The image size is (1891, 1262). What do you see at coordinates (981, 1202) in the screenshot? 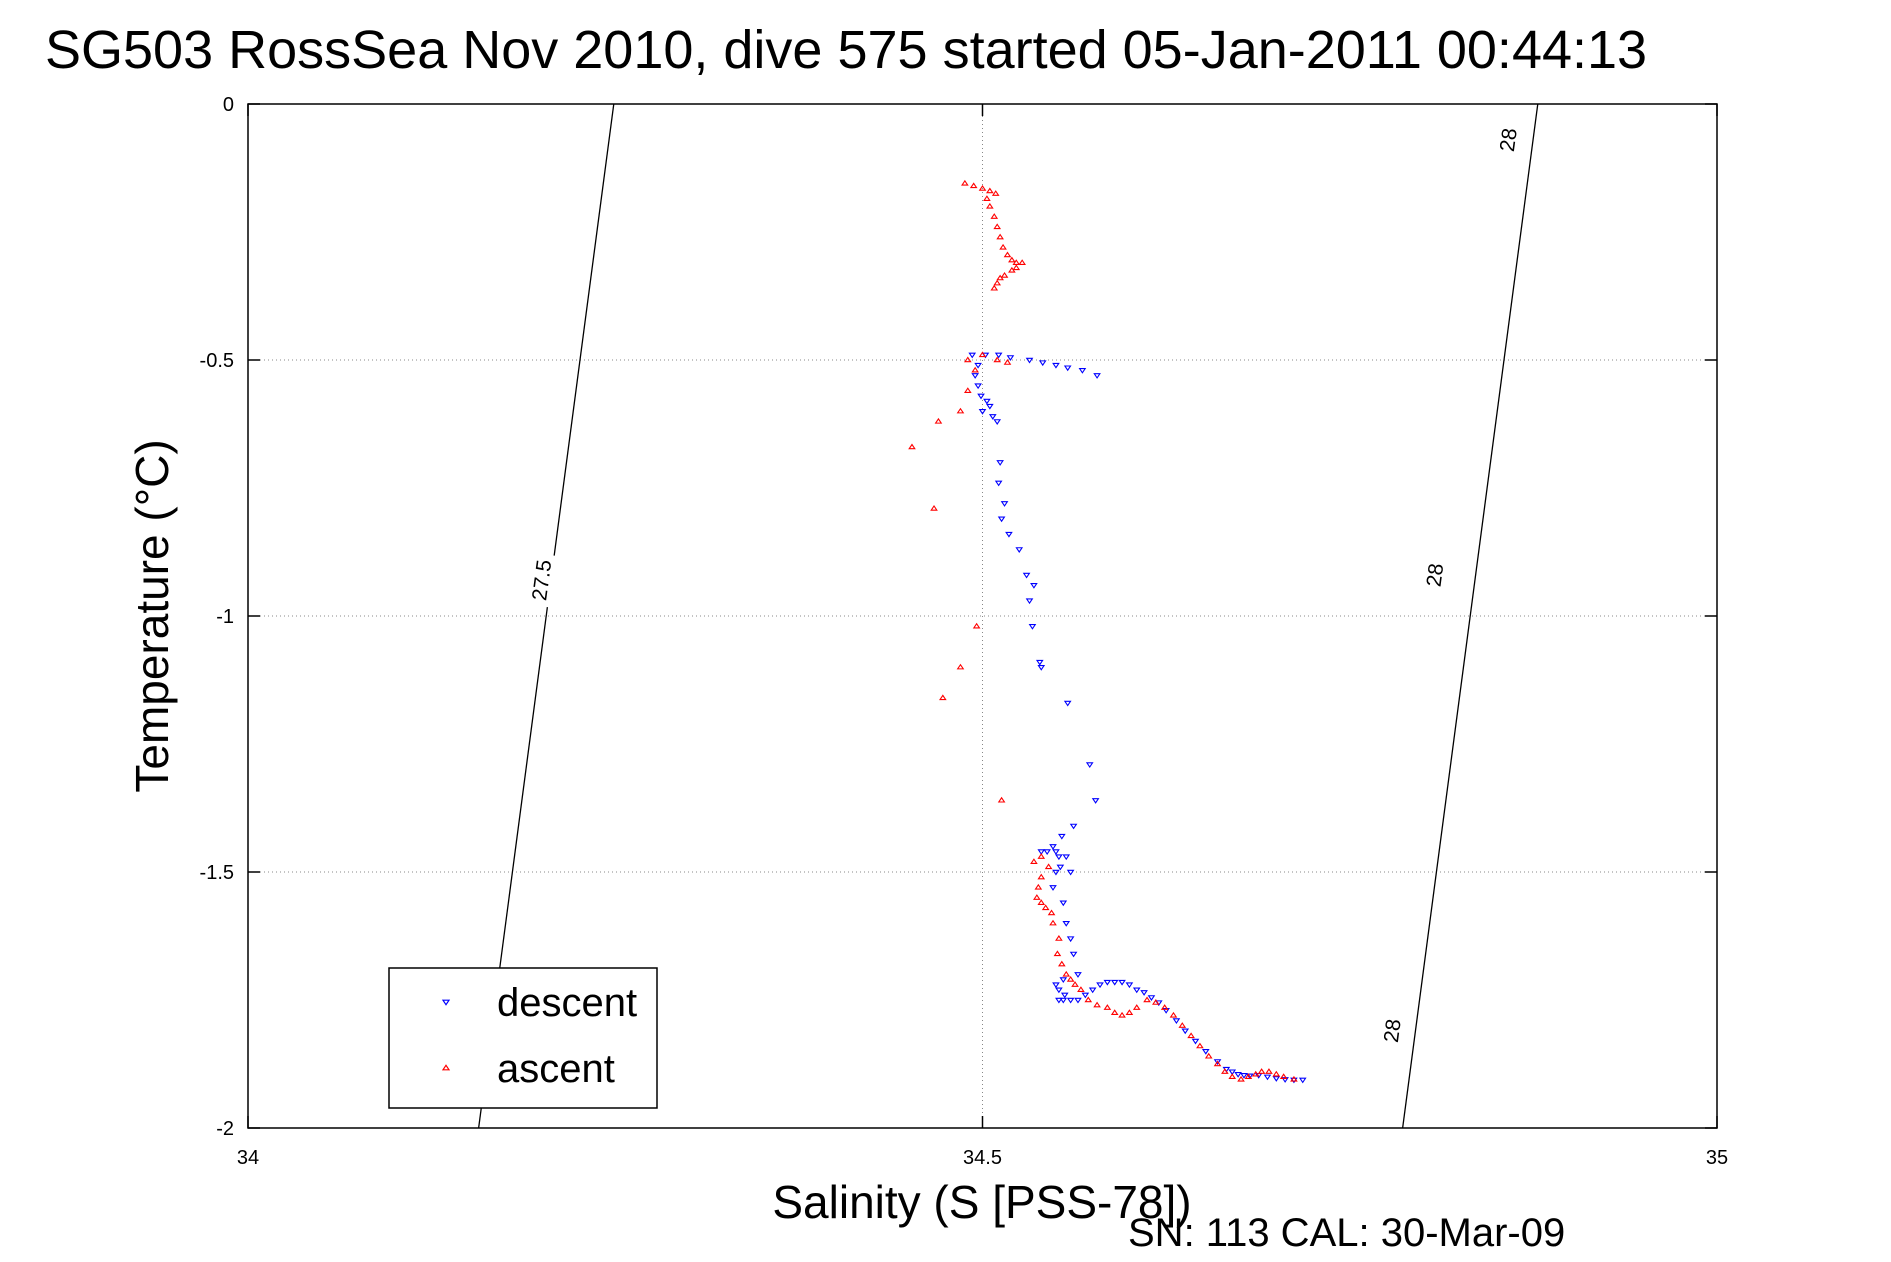
I see `x-axis-label: Salinity (S [PSS-78])` at bounding box center [981, 1202].